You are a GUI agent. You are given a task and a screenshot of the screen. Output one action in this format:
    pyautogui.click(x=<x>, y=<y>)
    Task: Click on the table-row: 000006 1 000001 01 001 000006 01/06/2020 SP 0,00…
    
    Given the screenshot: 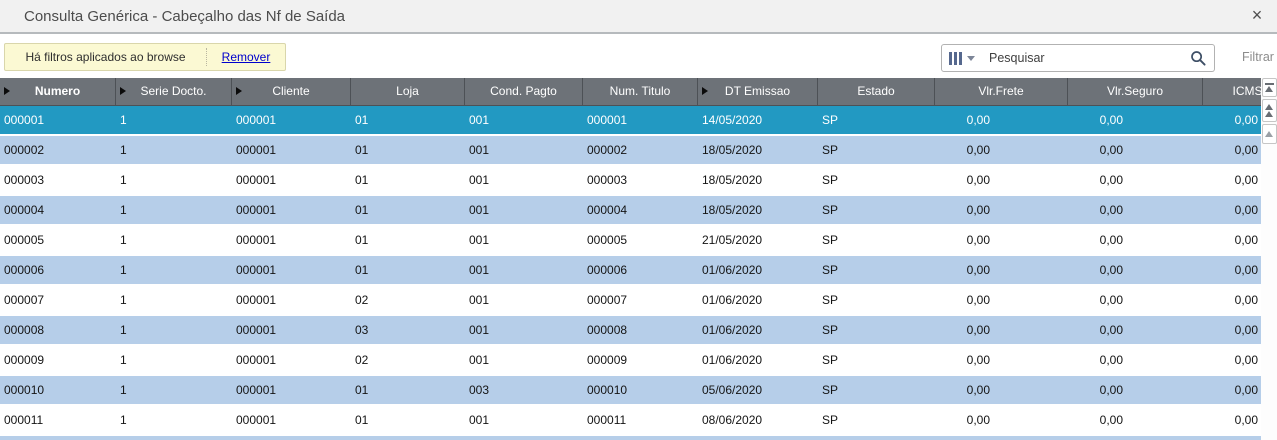 What is the action you would take?
    pyautogui.click(x=630, y=270)
    